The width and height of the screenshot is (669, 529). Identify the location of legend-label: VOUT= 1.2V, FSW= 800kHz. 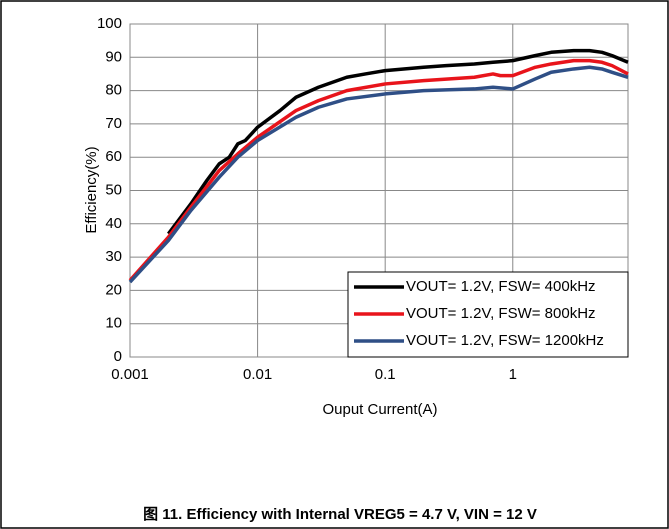
(501, 313).